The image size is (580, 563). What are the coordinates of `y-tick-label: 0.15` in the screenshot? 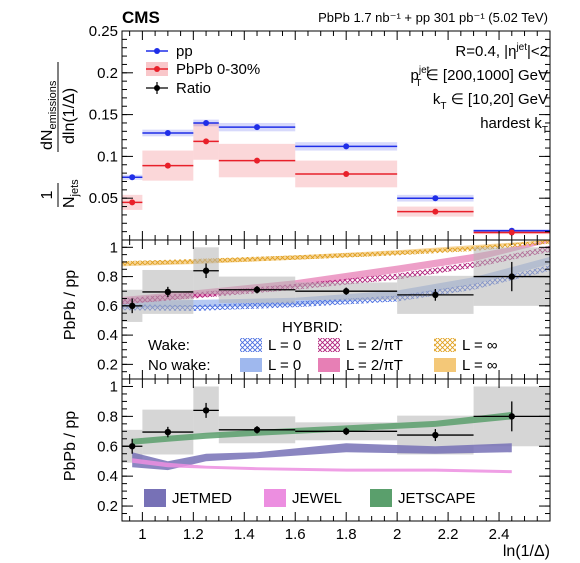 It's located at (103, 115).